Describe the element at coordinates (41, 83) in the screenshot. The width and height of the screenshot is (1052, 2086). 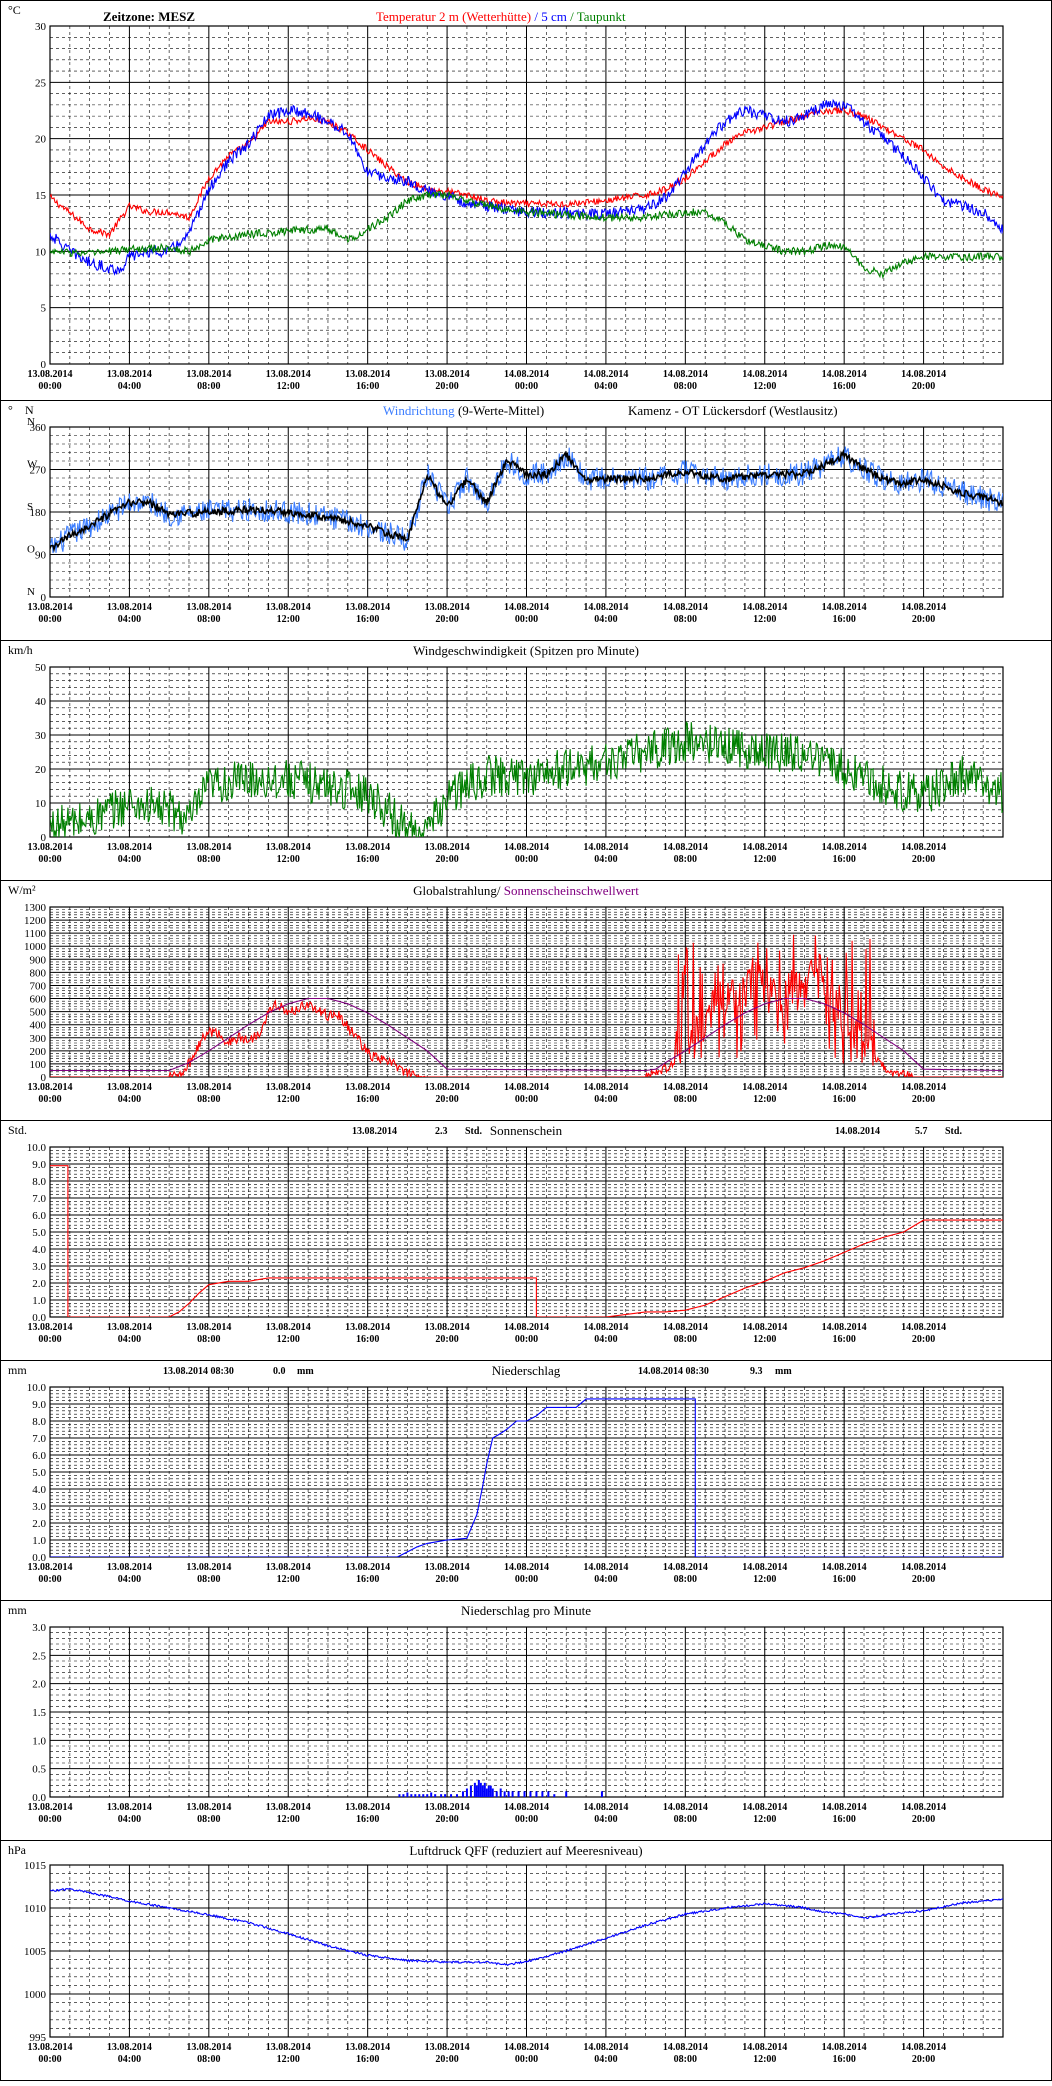
I see `y-tick-label: 25` at that location.